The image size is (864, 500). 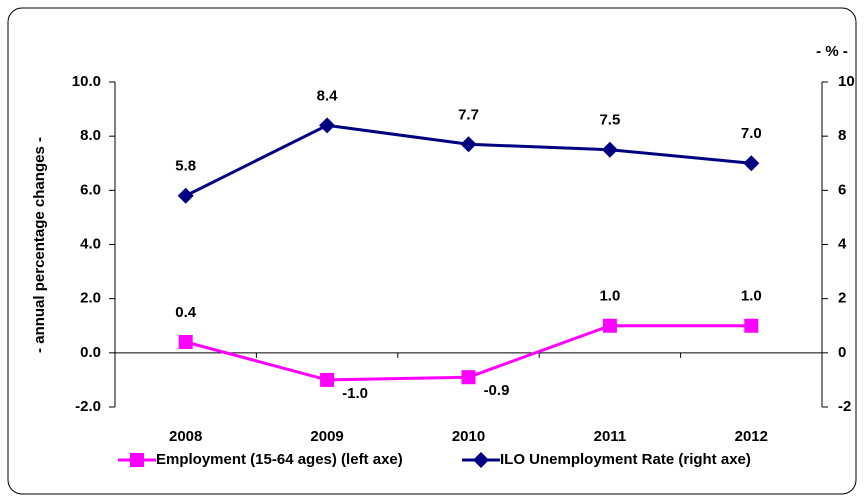 I want to click on y-tick-label: 10.0, so click(x=86, y=81).